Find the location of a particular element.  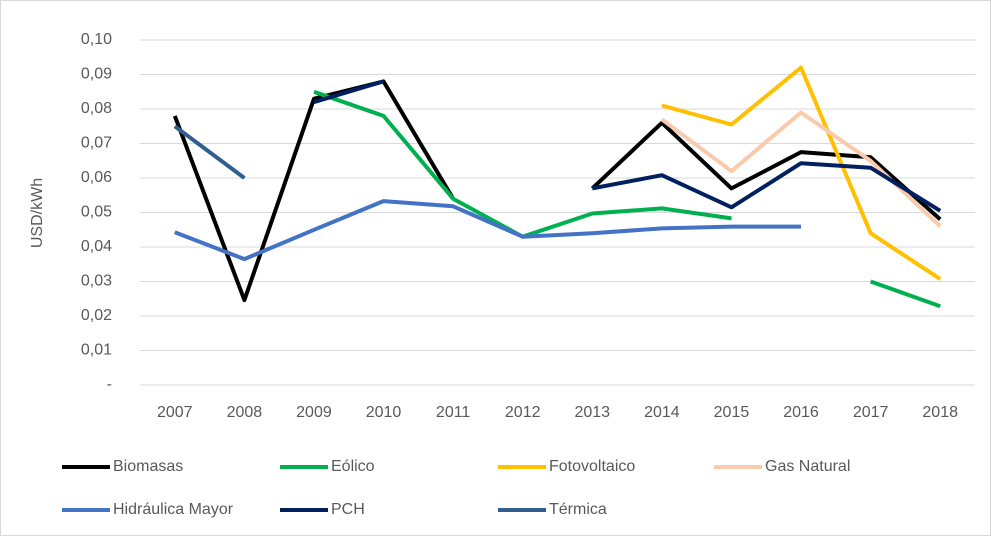

x-tick-label: 2010 is located at coordinates (384, 412).